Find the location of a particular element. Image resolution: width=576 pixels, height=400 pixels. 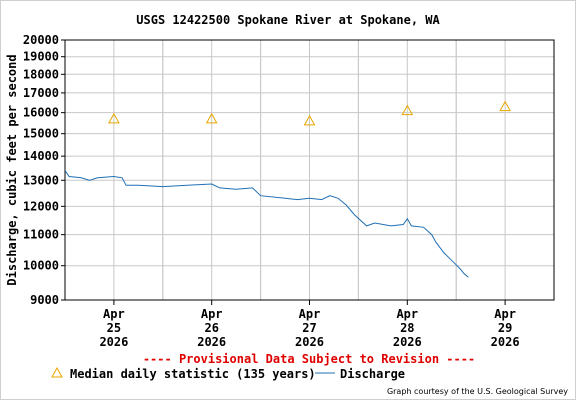

x-tick-label: 28 is located at coordinates (407, 328).